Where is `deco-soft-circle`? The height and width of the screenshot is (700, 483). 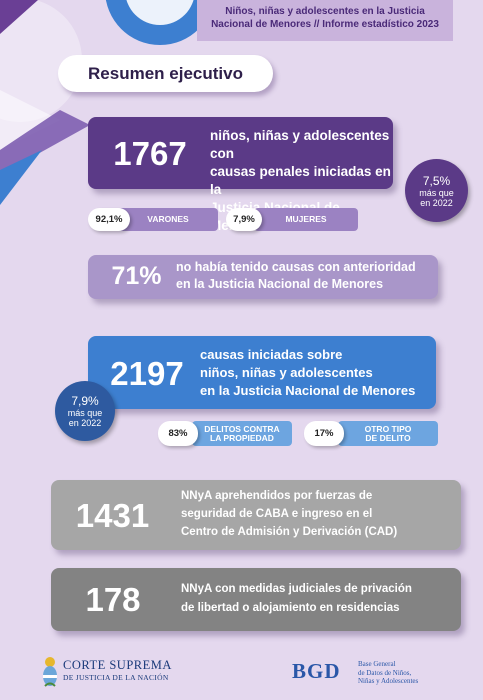
deco-soft-circle is located at coordinates (41, 61).